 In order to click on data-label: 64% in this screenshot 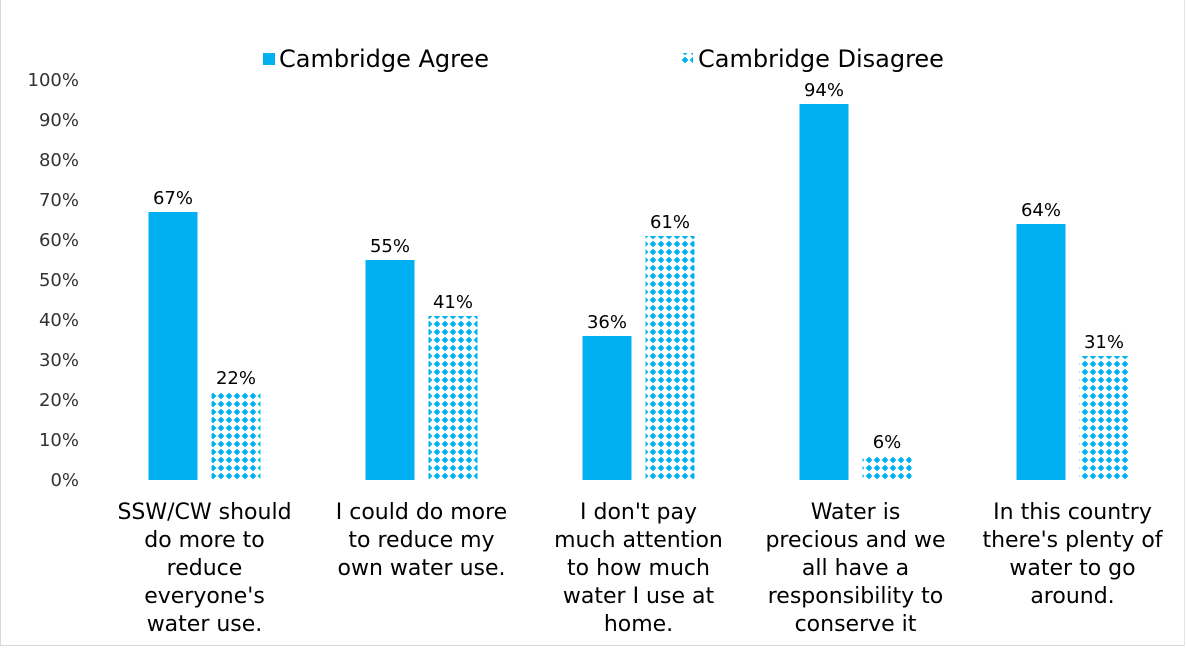, I will do `click(1041, 210)`.